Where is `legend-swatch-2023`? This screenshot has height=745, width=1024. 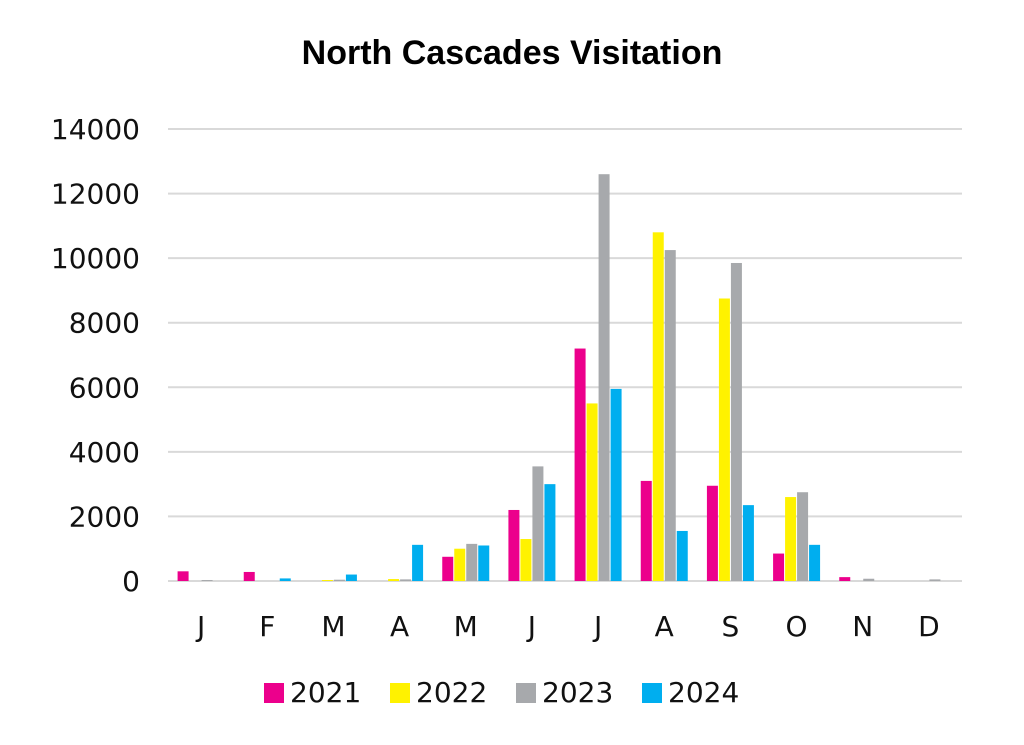 legend-swatch-2023 is located at coordinates (526, 693).